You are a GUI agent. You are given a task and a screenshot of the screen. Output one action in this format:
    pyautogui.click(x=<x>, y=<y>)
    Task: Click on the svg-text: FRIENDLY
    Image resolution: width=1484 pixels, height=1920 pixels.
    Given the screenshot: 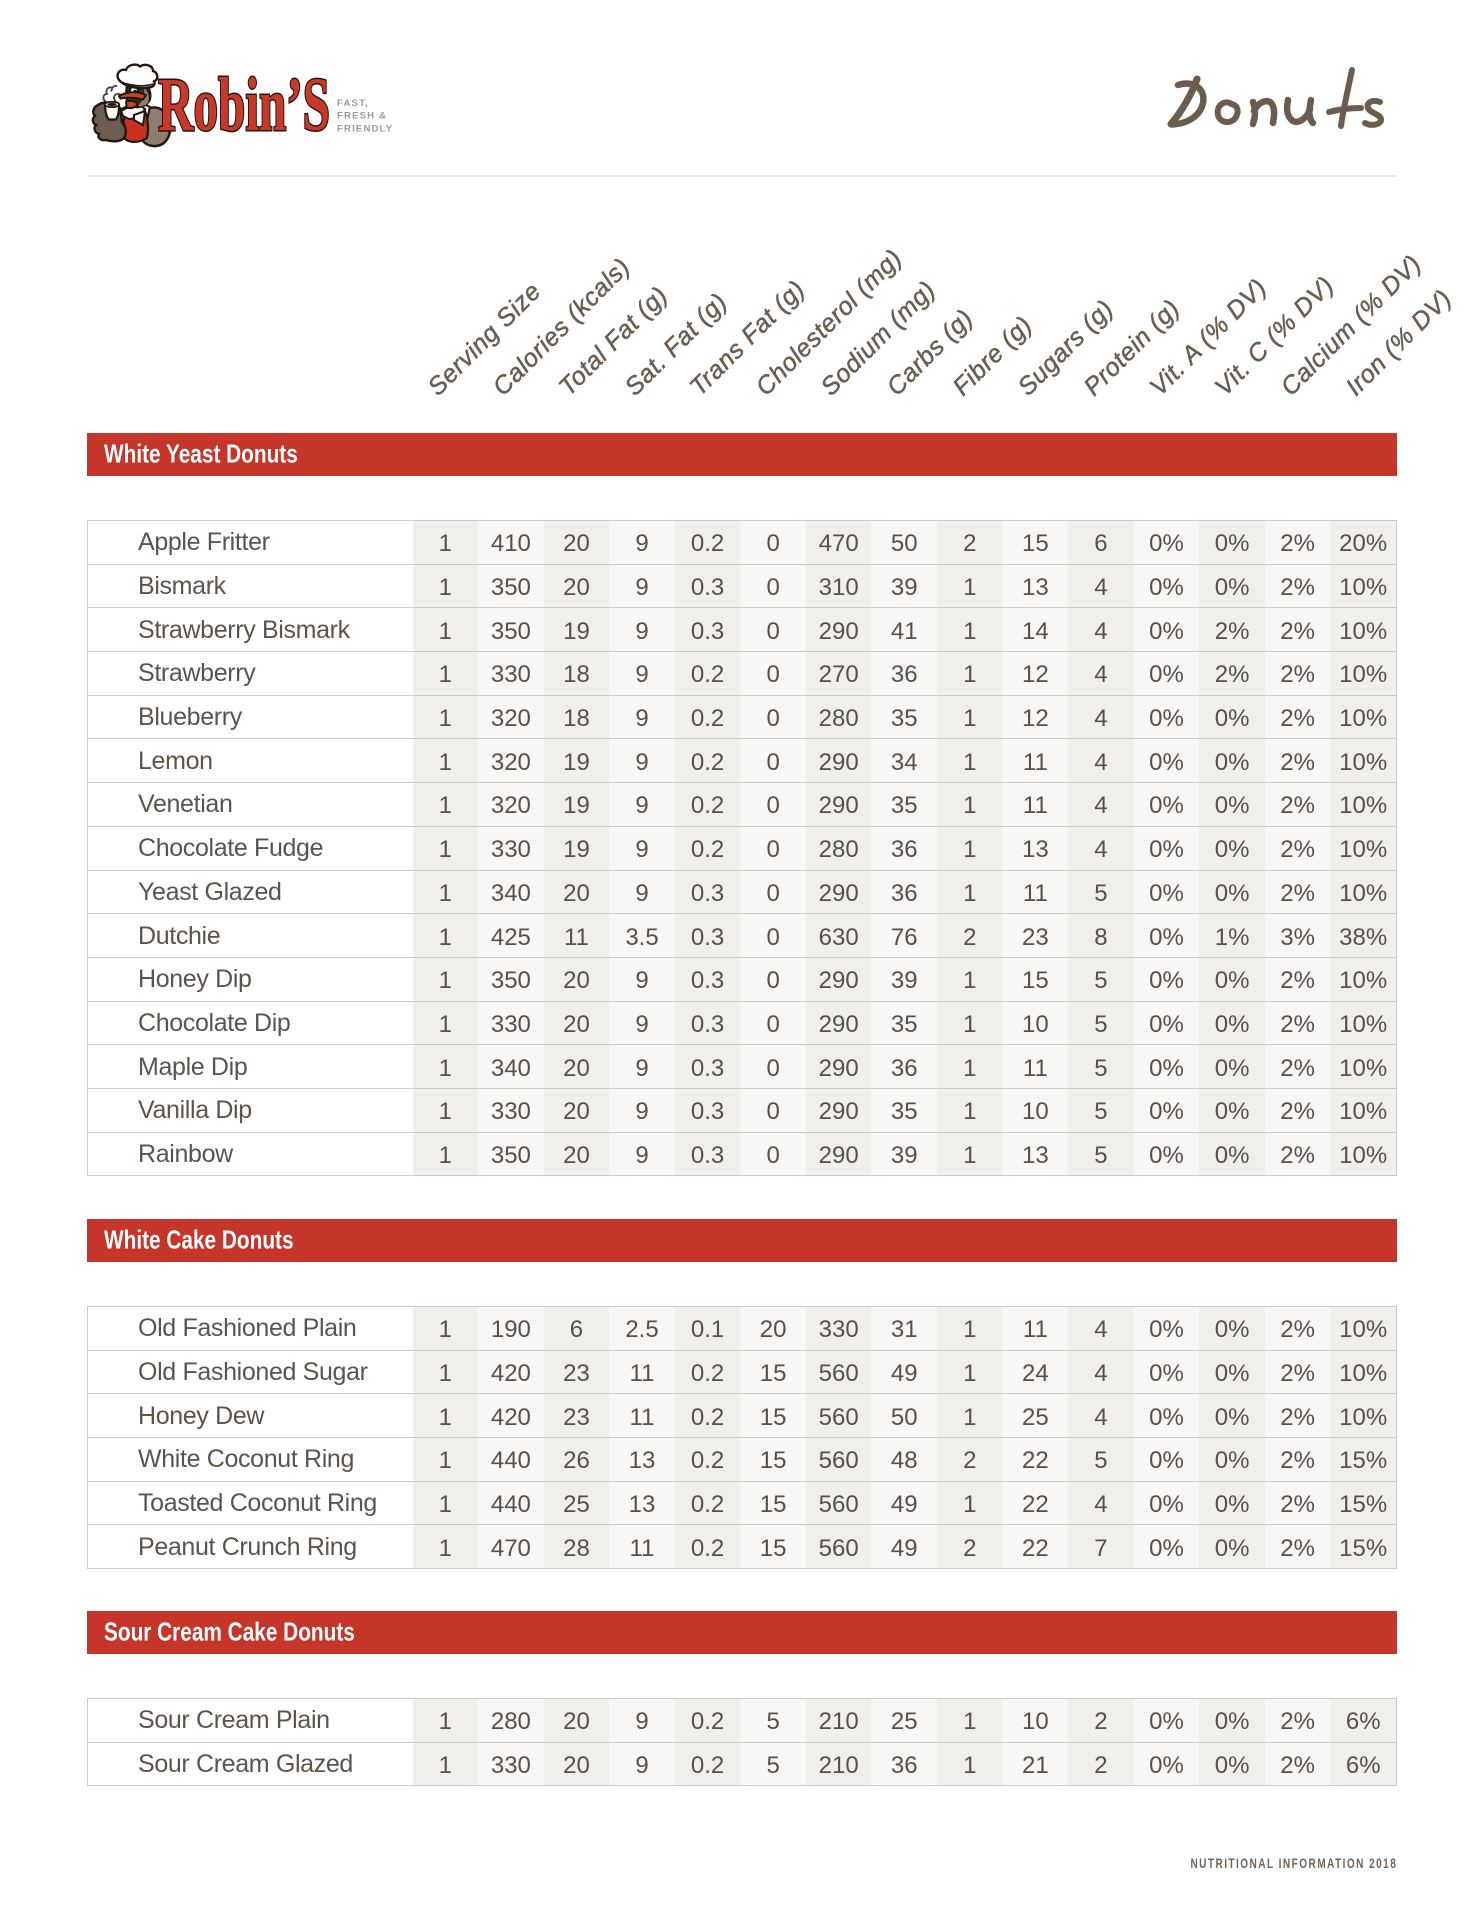 What is the action you would take?
    pyautogui.click(x=365, y=128)
    